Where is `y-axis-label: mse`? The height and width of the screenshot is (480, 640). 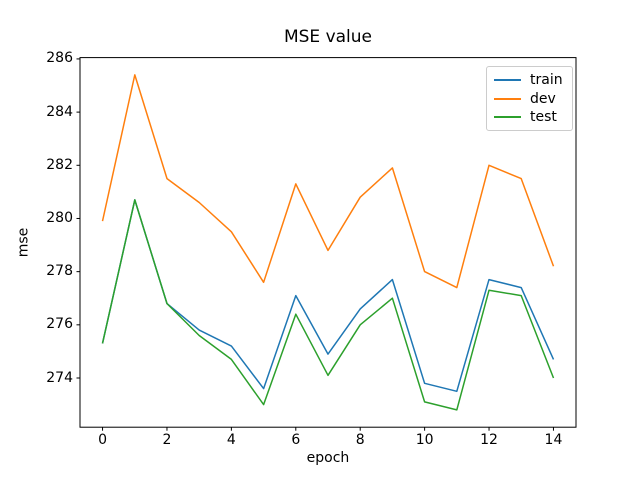 y-axis-label: mse is located at coordinates (23, 242).